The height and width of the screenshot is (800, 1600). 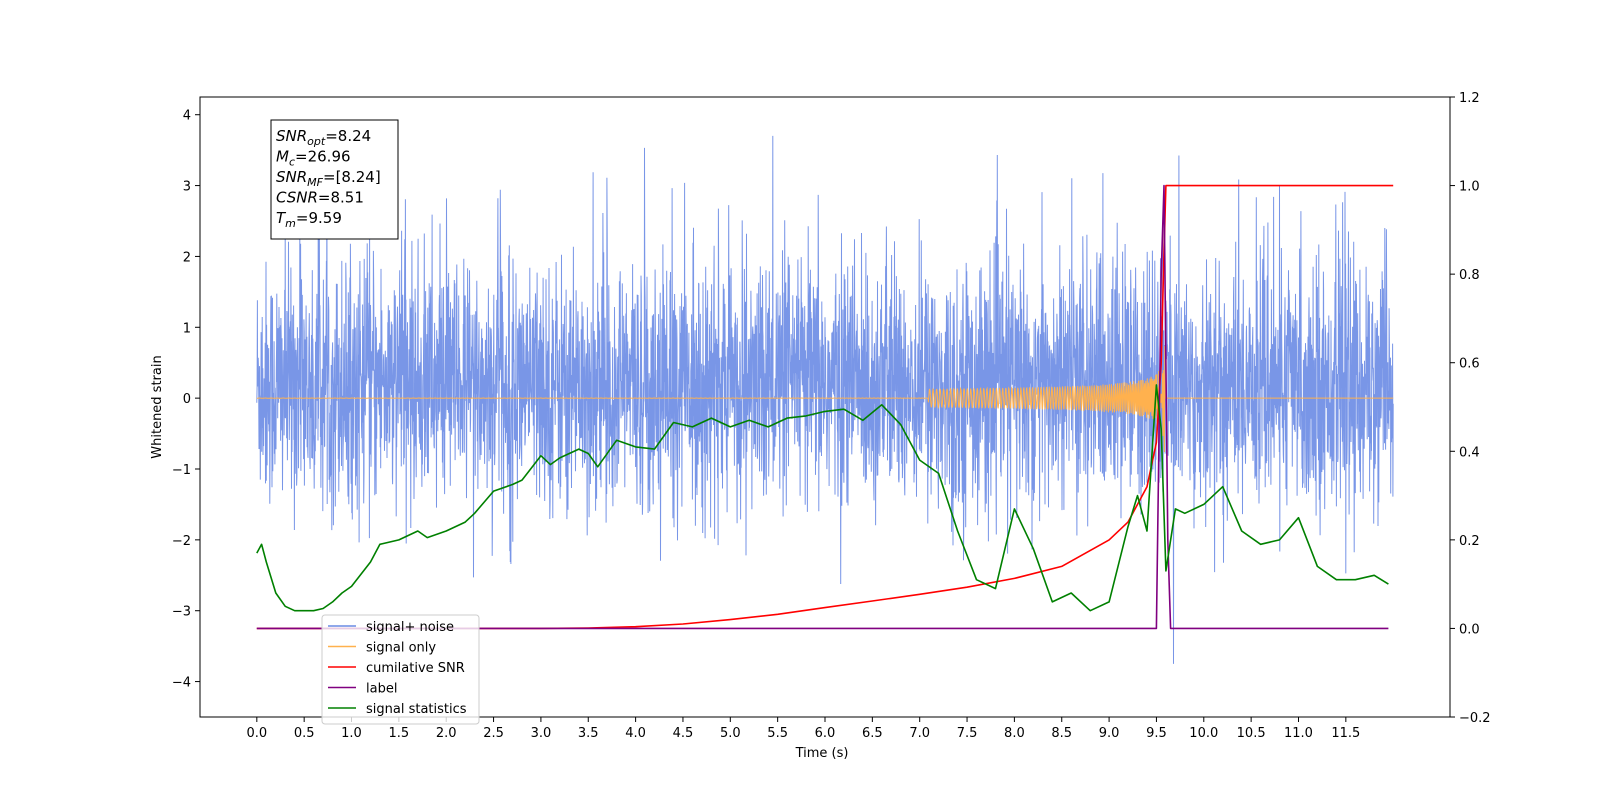 I want to click on signal-only-series, so click(x=825, y=399).